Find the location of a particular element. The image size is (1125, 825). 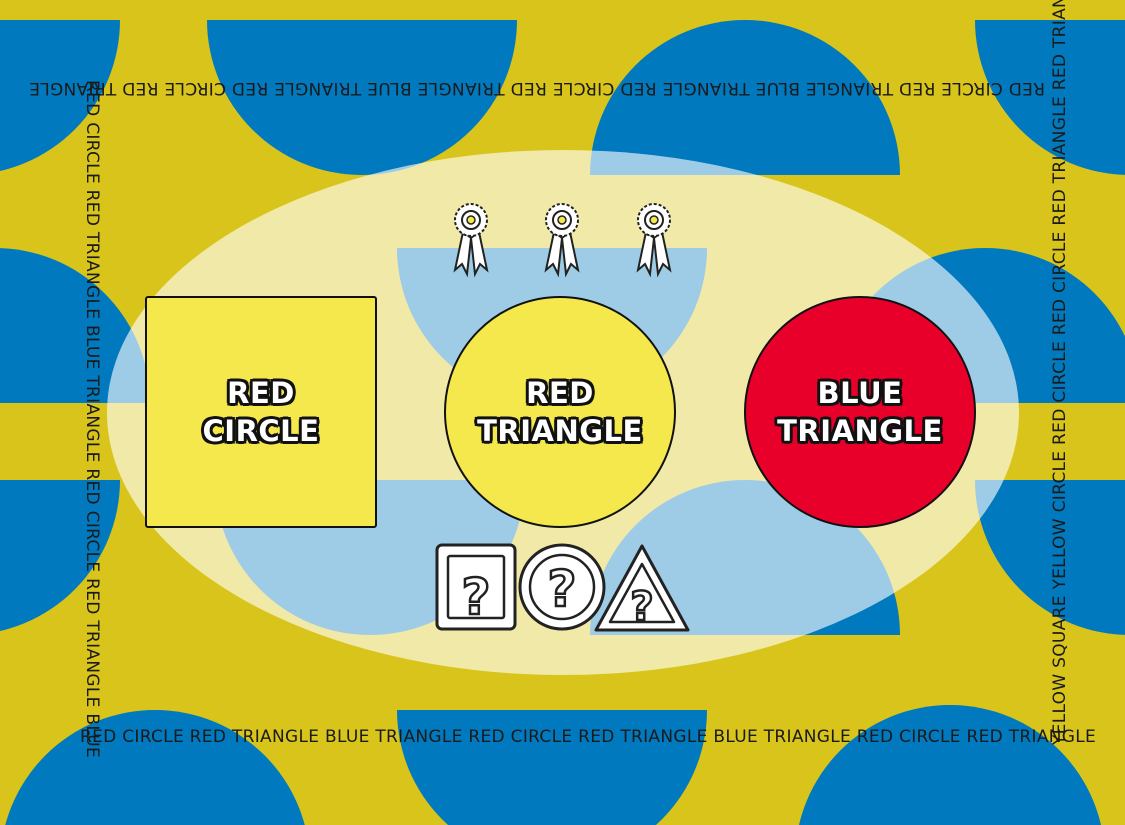

question-square-icon: ? is located at coordinates (476, 587).